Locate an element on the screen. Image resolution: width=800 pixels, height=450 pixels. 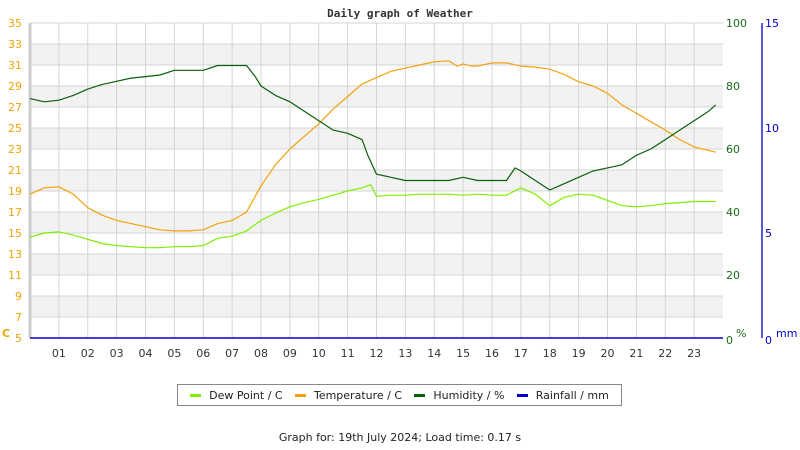
legend-item-rainfall: Rainfall / mm is located at coordinates (562, 395).